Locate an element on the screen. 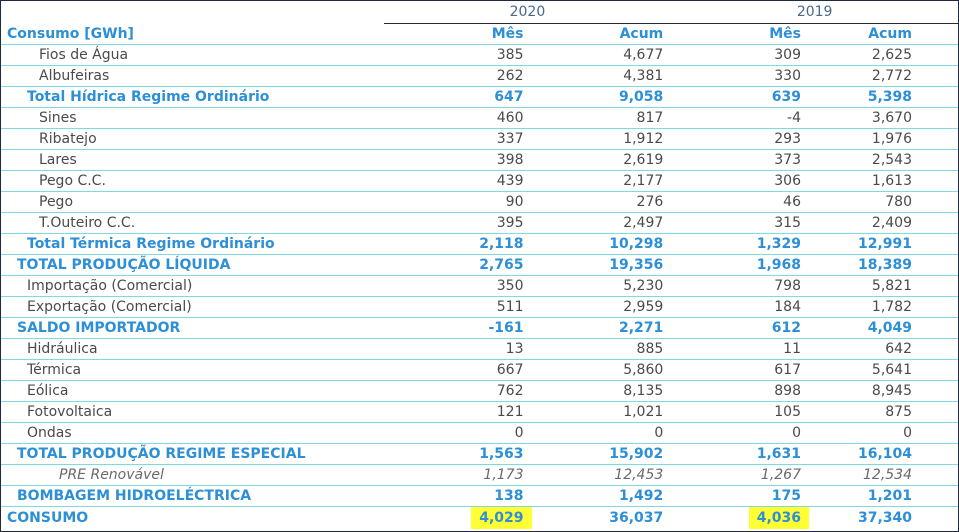  cell-acum-2019: 16,104 is located at coordinates (883, 454).